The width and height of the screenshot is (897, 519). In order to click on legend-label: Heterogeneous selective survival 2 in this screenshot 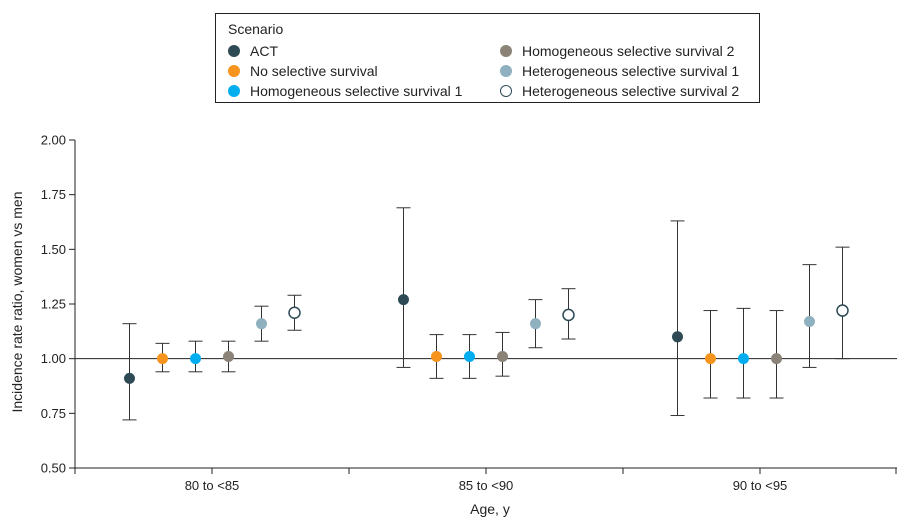, I will do `click(631, 91)`.